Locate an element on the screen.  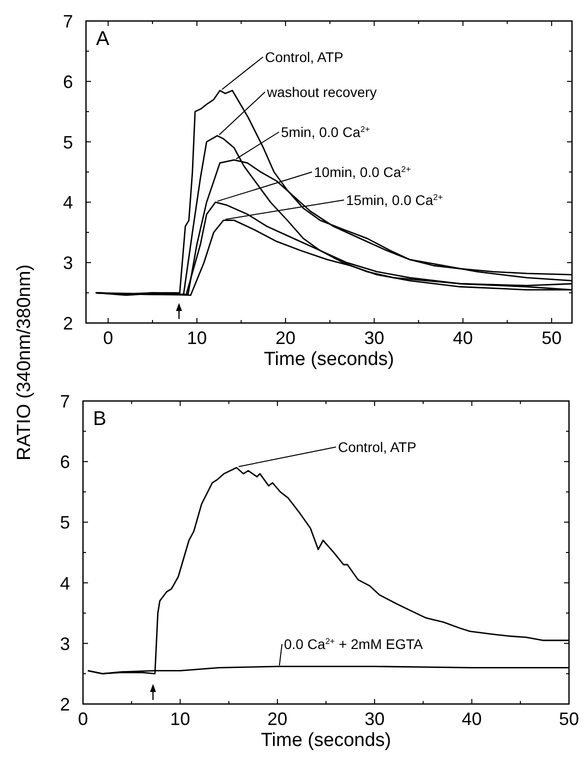
y-axis-title: RATIO (340nm/380nm) is located at coordinates (24, 362).